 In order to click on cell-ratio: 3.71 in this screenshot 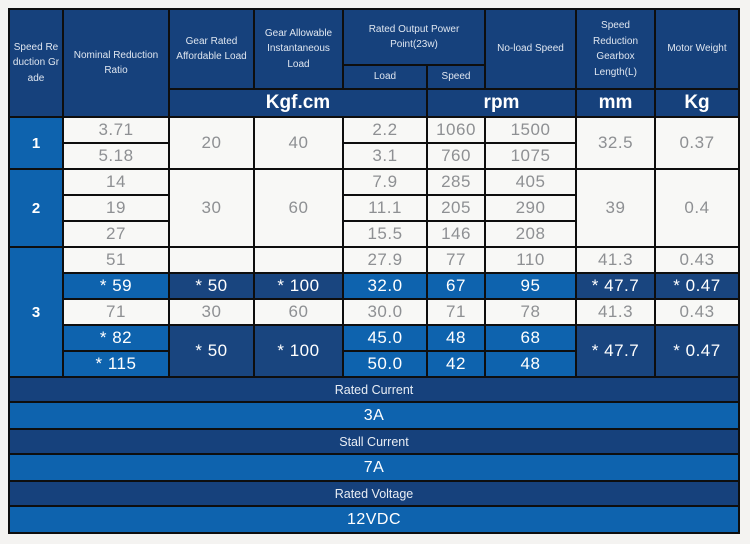, I will do `click(116, 130)`.